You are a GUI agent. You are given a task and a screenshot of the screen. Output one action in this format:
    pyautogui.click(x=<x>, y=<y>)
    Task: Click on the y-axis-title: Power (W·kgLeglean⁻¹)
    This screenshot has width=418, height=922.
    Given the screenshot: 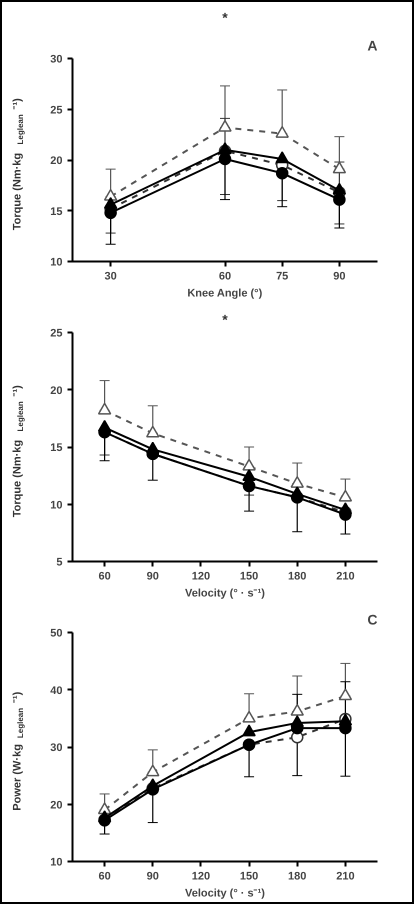 What is the action you would take?
    pyautogui.click(x=18, y=751)
    